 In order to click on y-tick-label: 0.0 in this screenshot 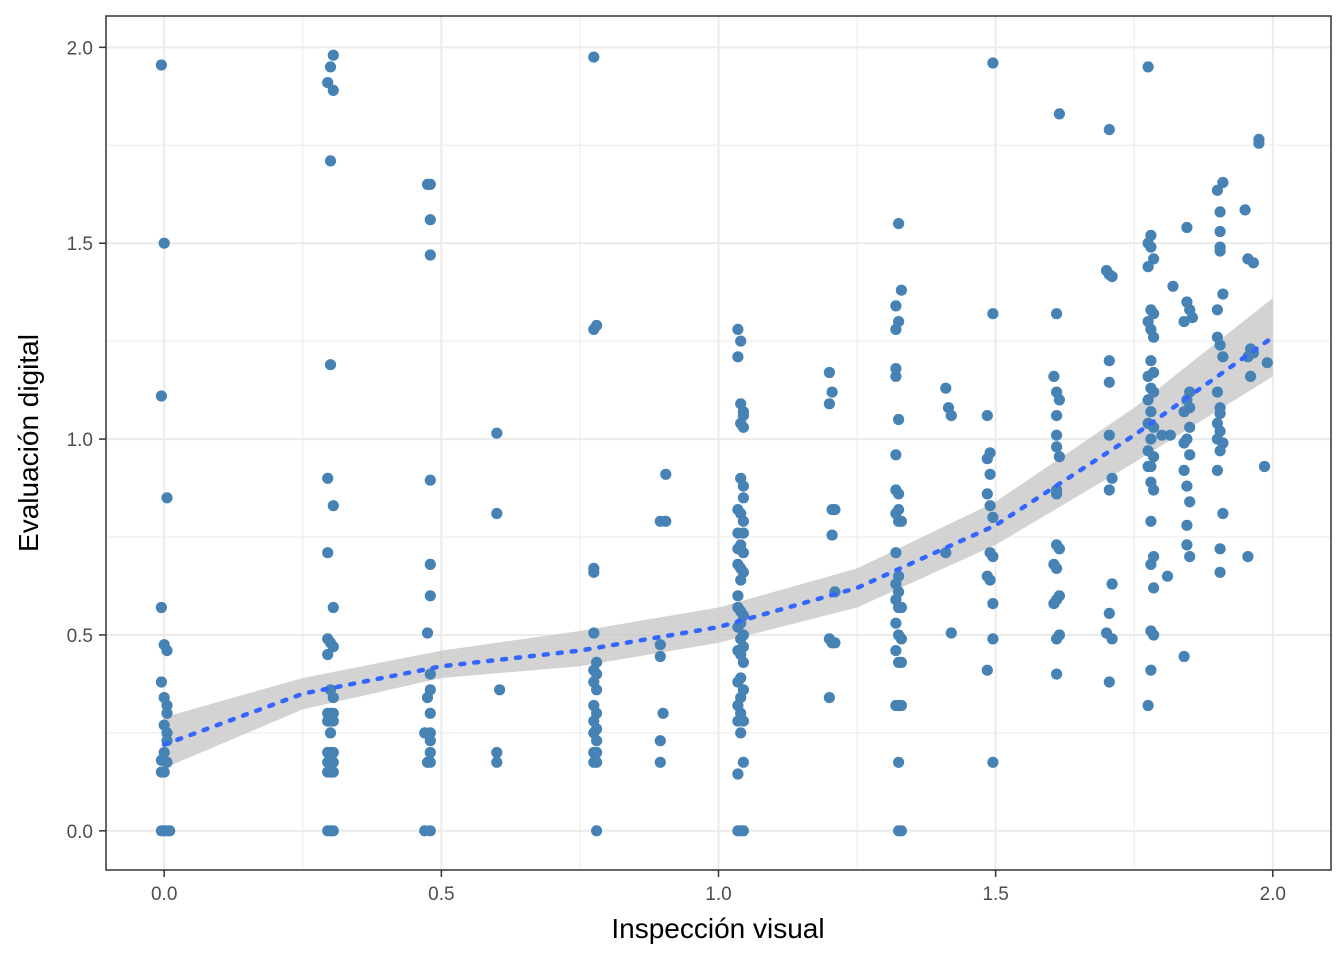, I will do `click(80, 832)`.